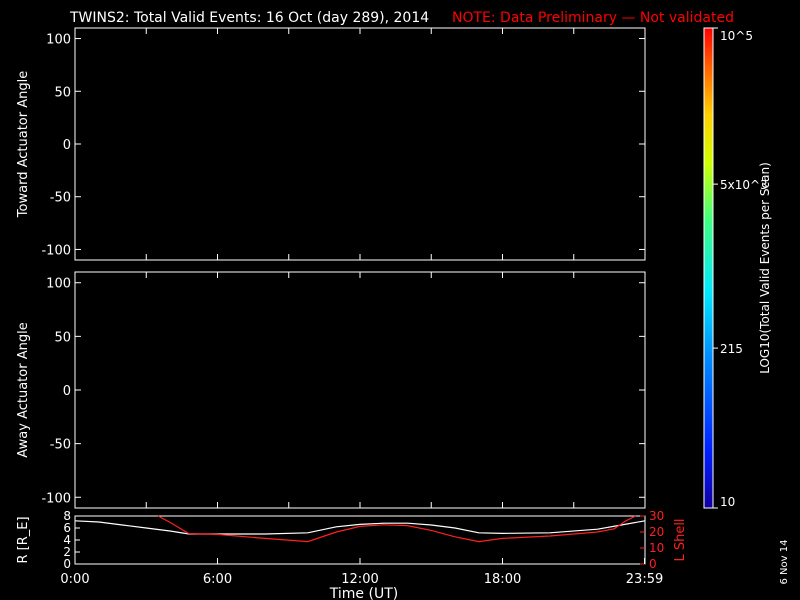 The width and height of the screenshot is (800, 600). What do you see at coordinates (23, 389) in the screenshot?
I see `away-y-label: Away Actuator Angle` at bounding box center [23, 389].